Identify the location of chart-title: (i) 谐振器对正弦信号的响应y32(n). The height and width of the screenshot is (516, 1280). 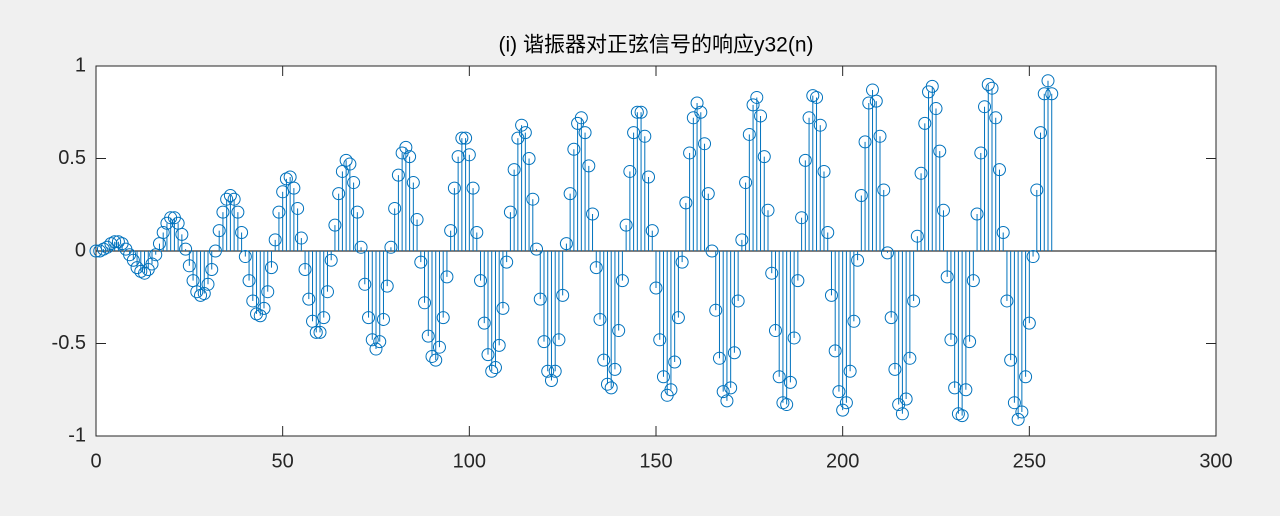
(655, 45).